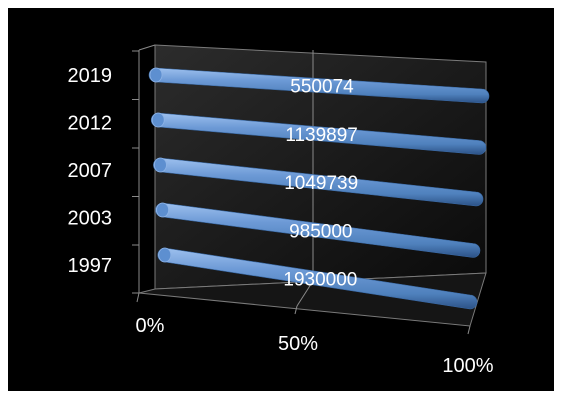 The height and width of the screenshot is (399, 561). What do you see at coordinates (90, 219) in the screenshot?
I see `category-label-2003: 2003` at bounding box center [90, 219].